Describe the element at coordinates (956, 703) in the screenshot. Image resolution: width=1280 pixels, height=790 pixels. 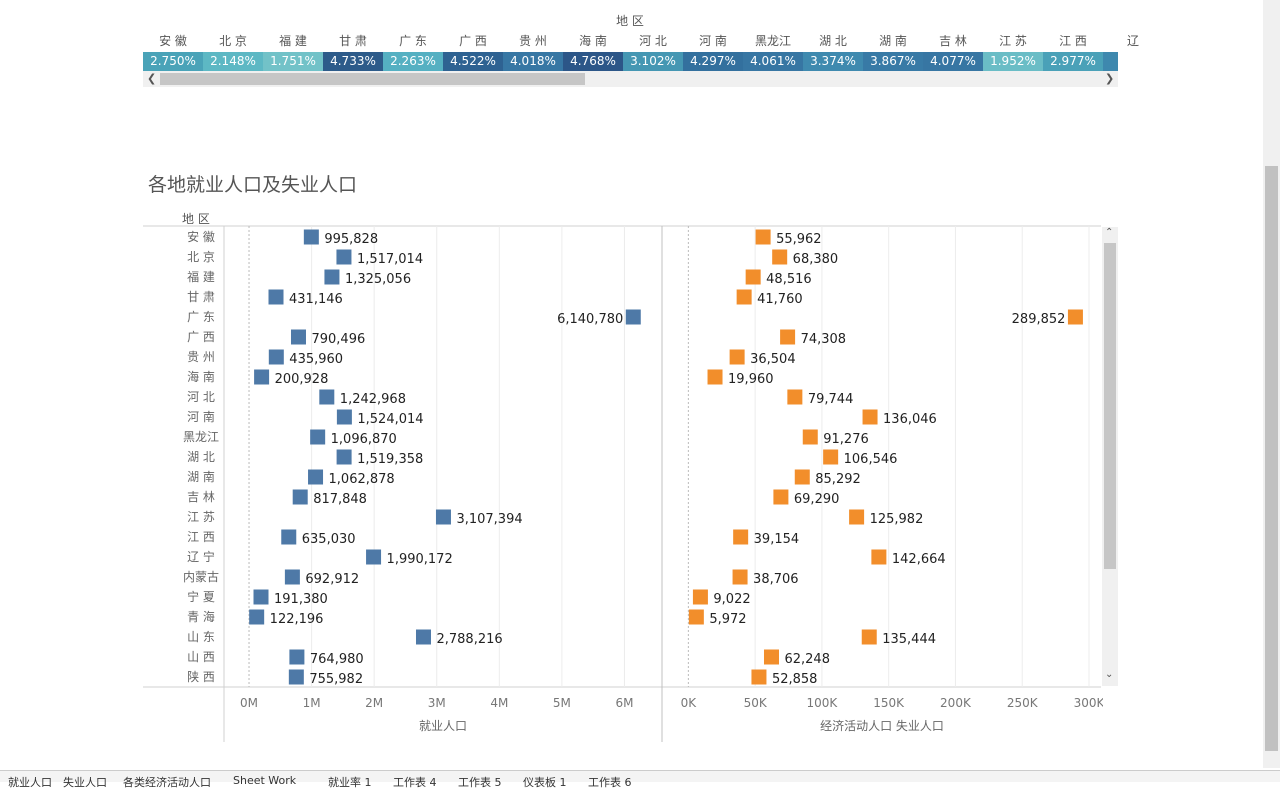
I see `axis-tick-label: 200K` at that location.